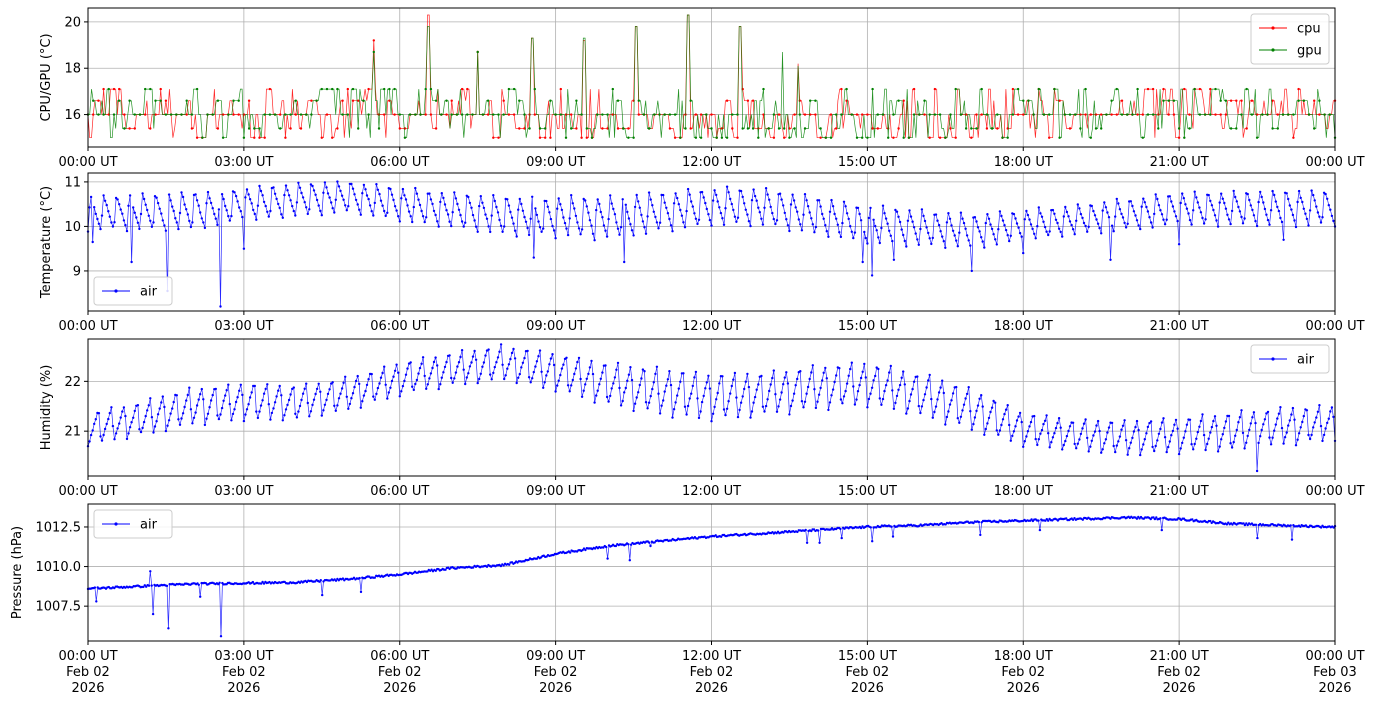  Describe the element at coordinates (77, 271) in the screenshot. I see `y-tick-label: 9` at that location.